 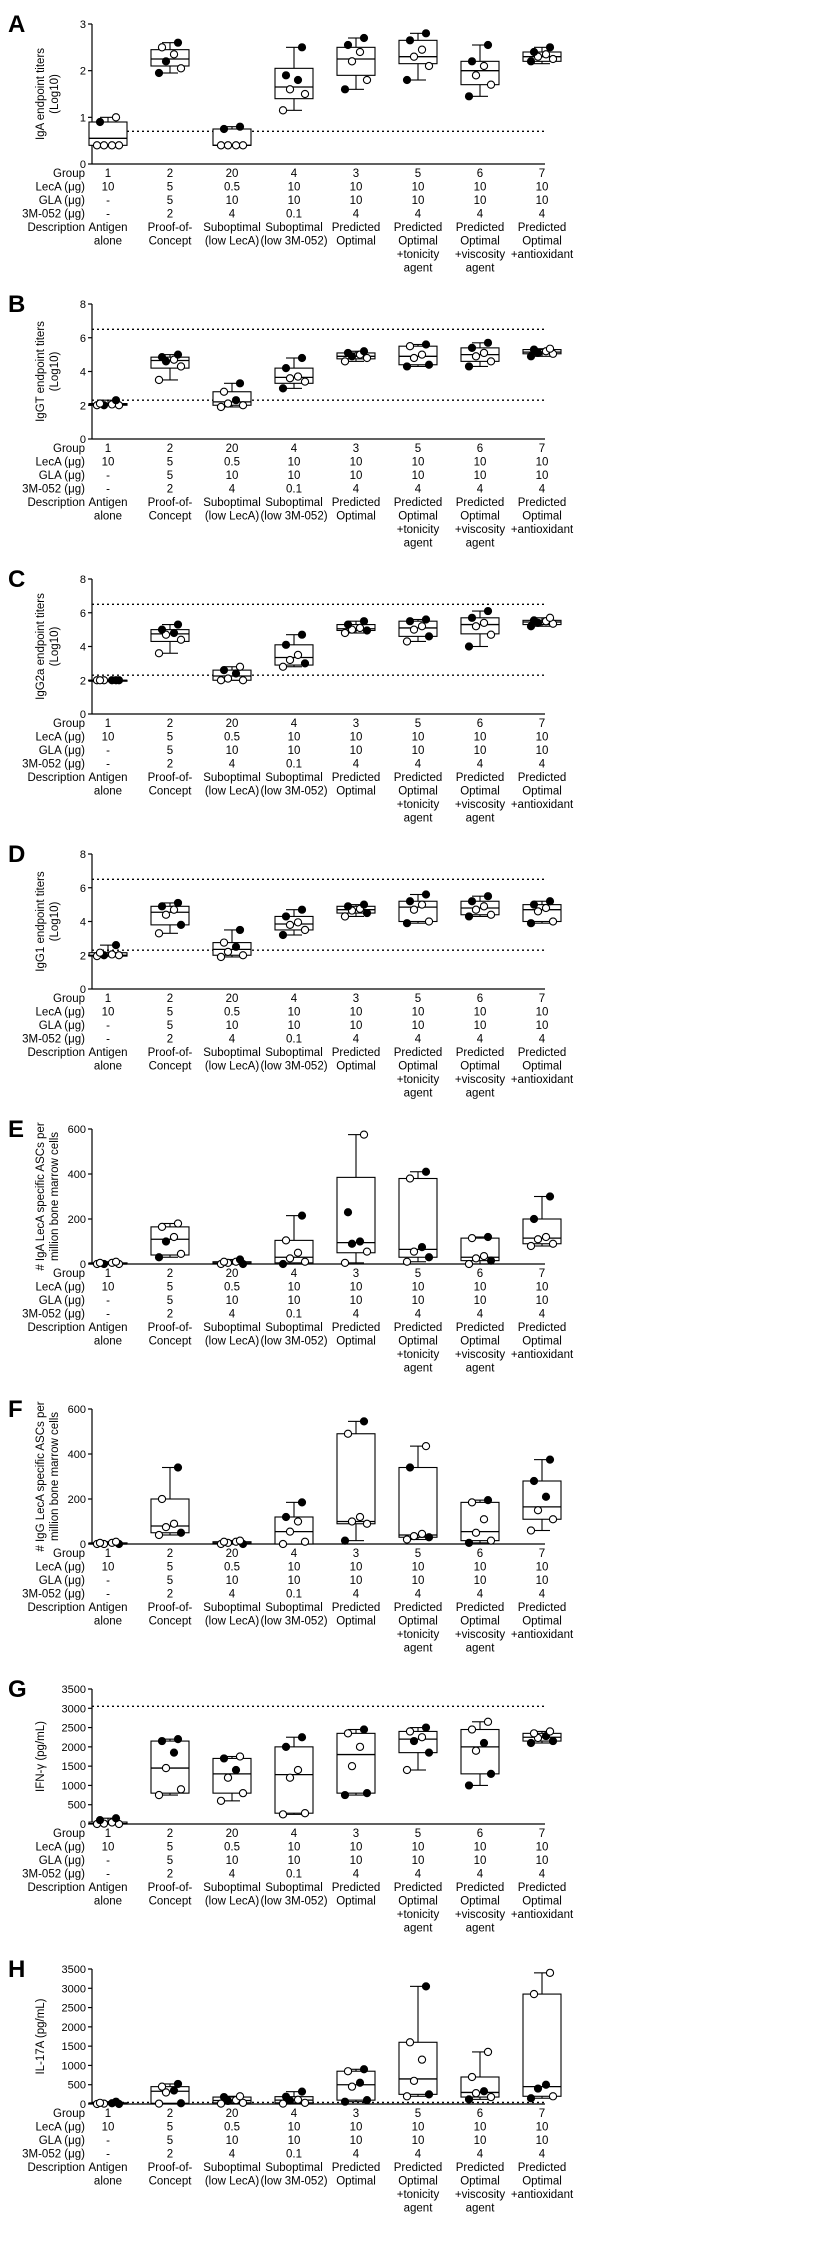 What do you see at coordinates (293, 517) in the screenshot?
I see `panel-b-description-line: (low 3M-052)` at bounding box center [293, 517].